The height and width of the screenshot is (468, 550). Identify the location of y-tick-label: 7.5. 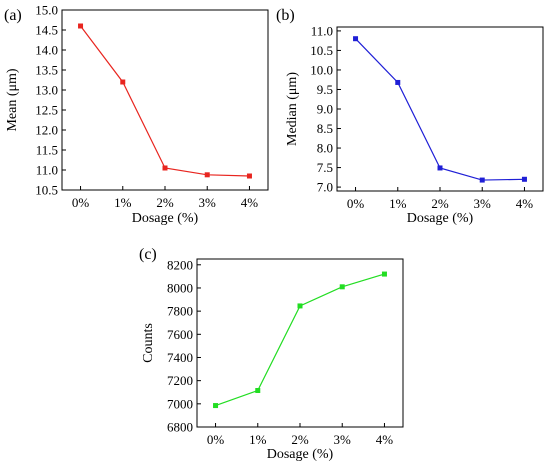
(325, 167).